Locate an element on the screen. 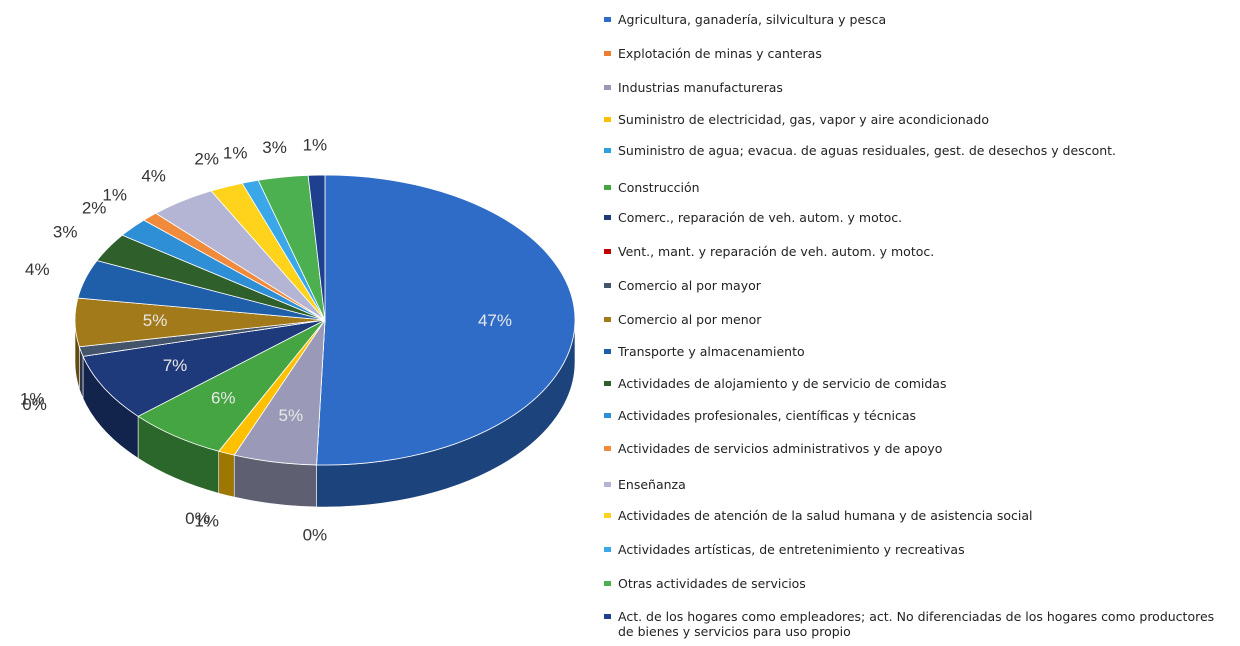 The height and width of the screenshot is (646, 1240). legend-item: Otras actividades de servicios is located at coordinates (915, 583).